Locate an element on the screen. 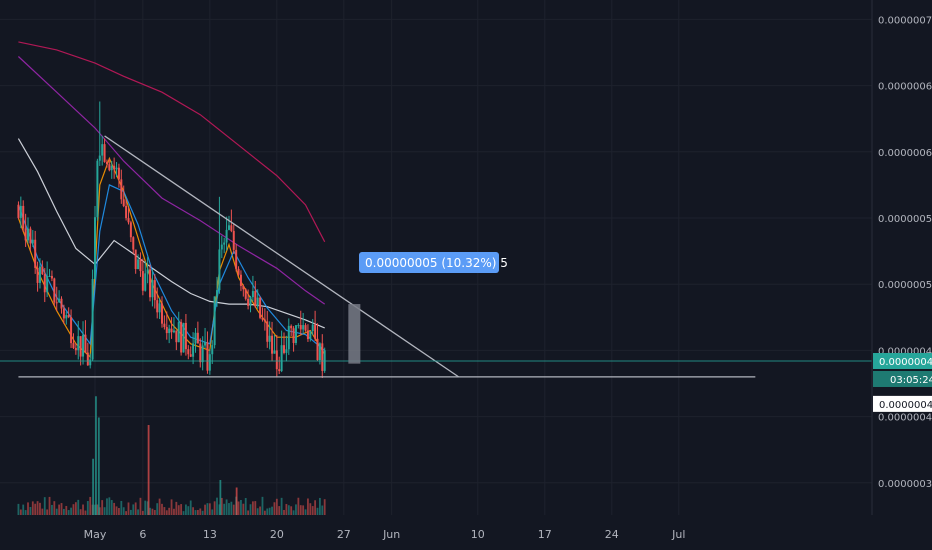 This screenshot has height=550, width=932. measure-label-box is located at coordinates (429, 262).